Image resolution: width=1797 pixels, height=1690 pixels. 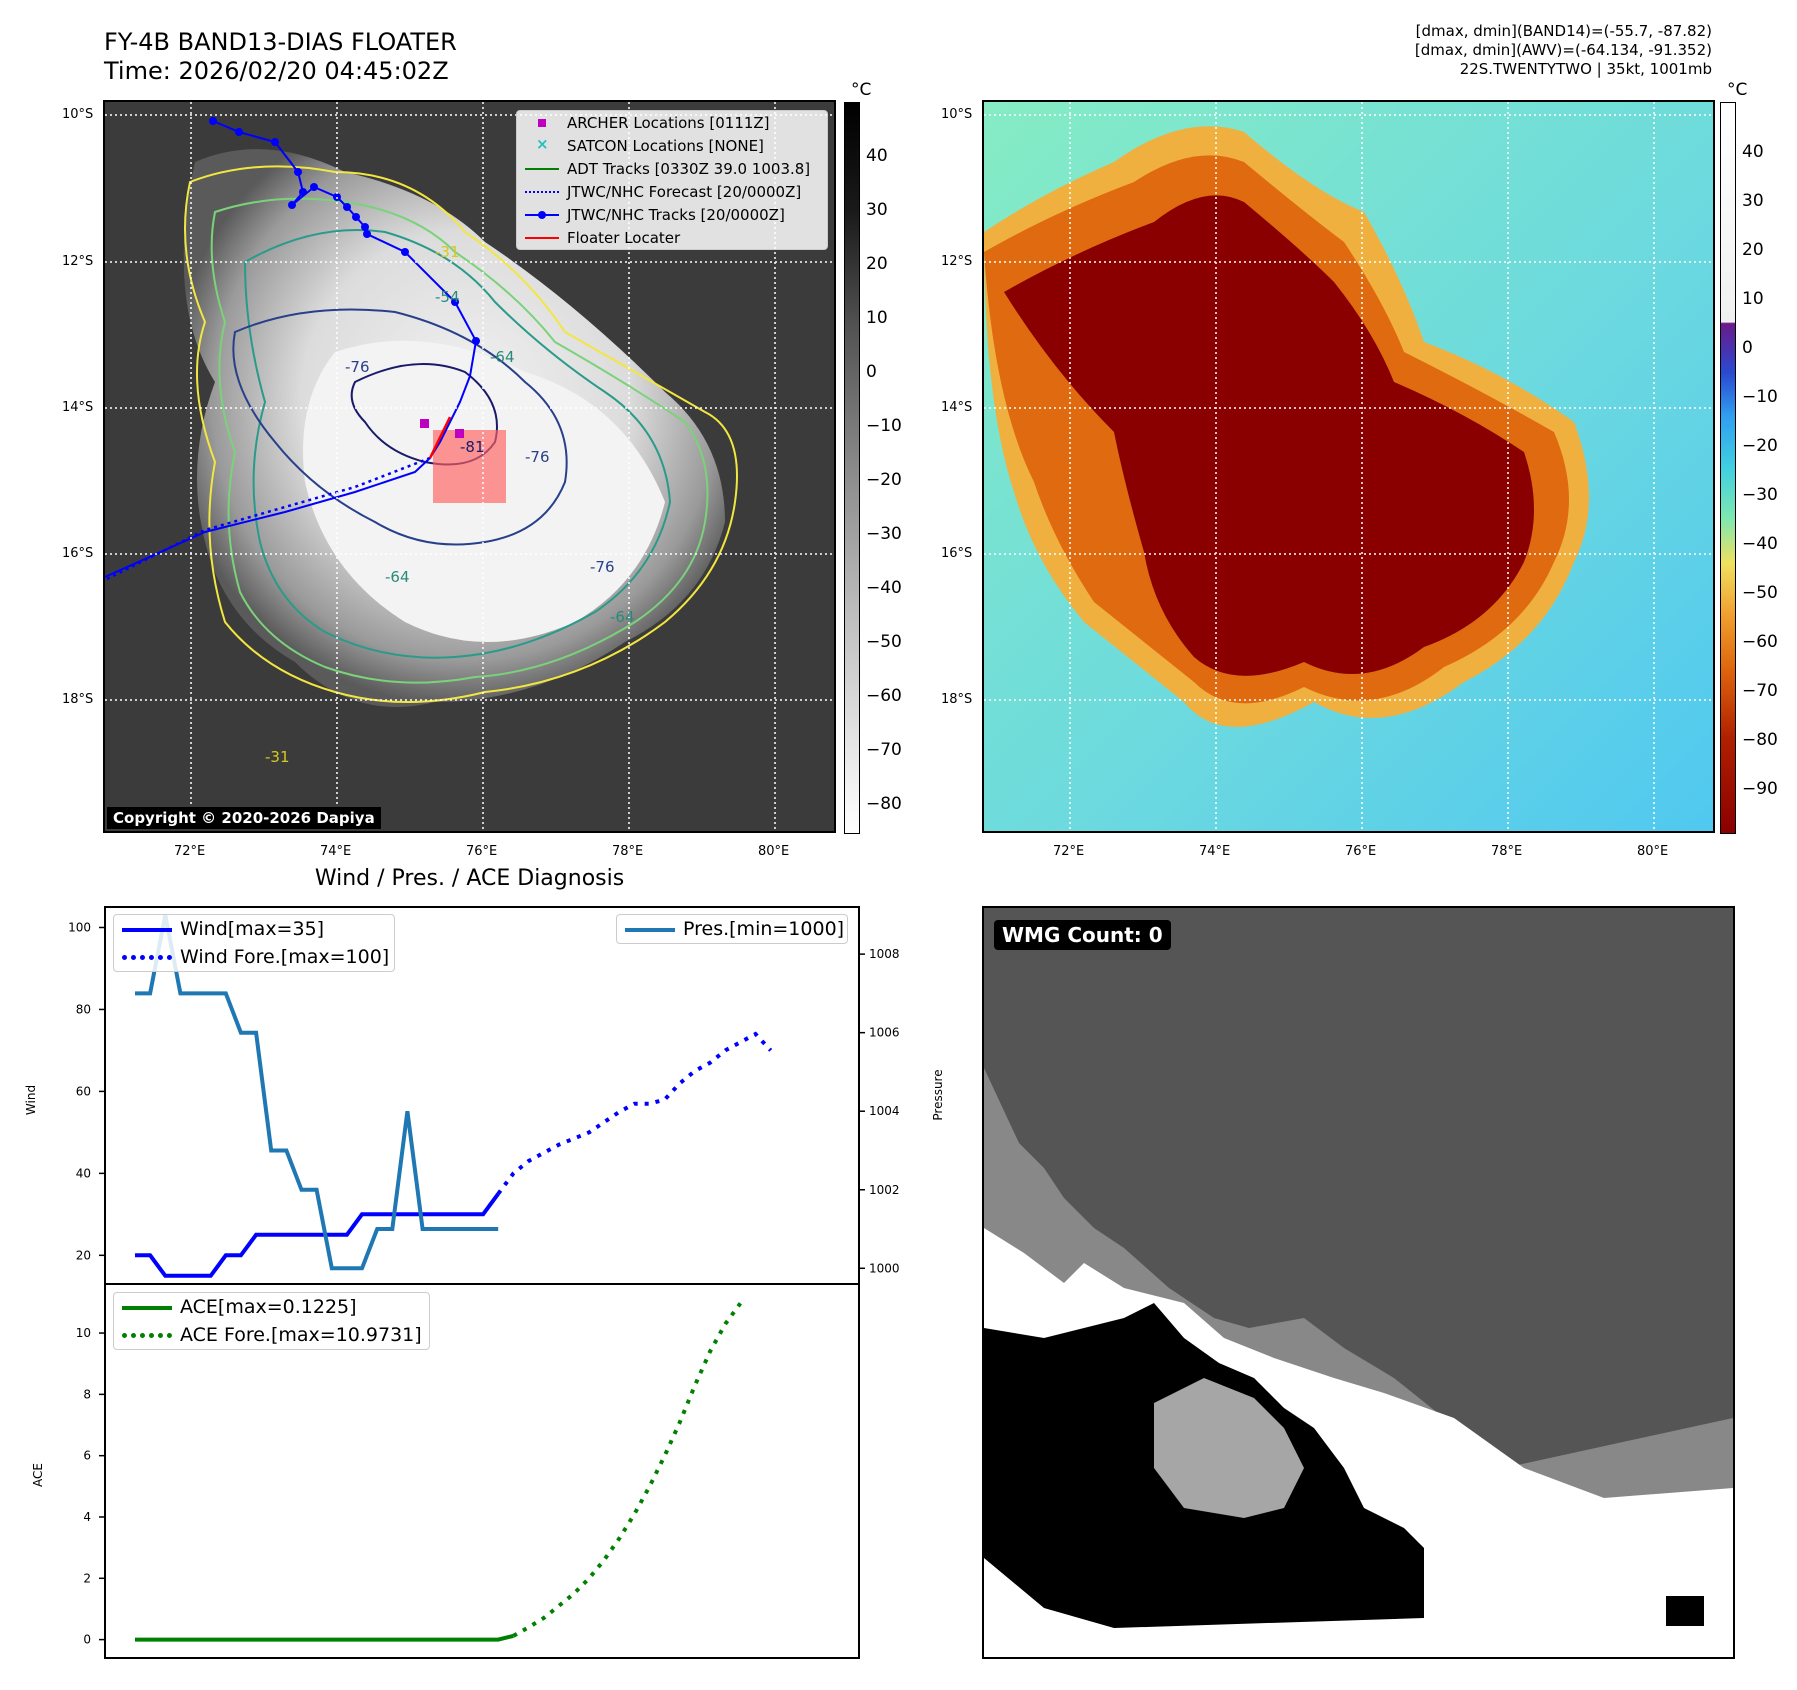 I want to click on lcb-tick: −60, so click(x=884, y=696).